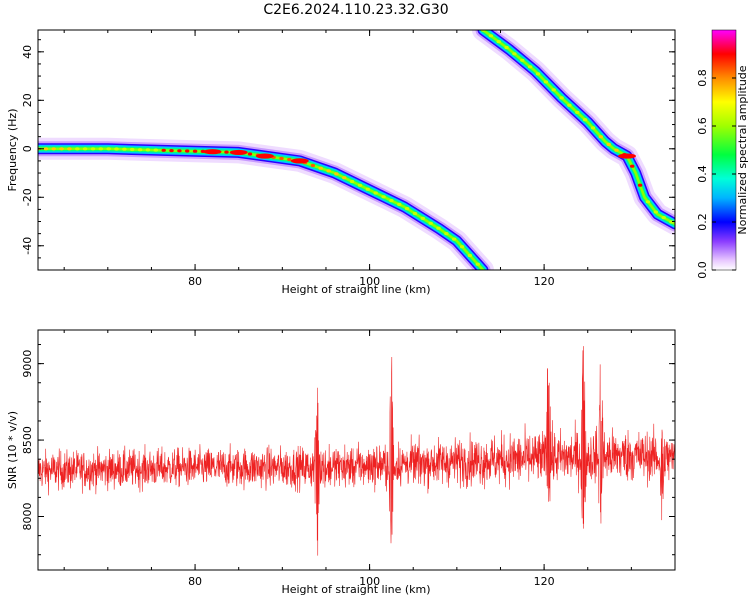 The image size is (750, 600). What do you see at coordinates (369, 281) in the screenshot?
I see `spectrogram-xtick-label: 100` at bounding box center [369, 281].